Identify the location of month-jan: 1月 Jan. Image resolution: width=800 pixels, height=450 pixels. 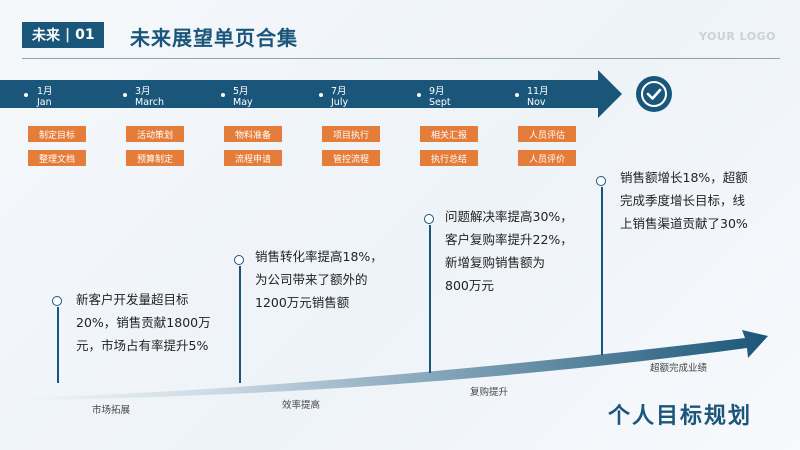
(45, 97).